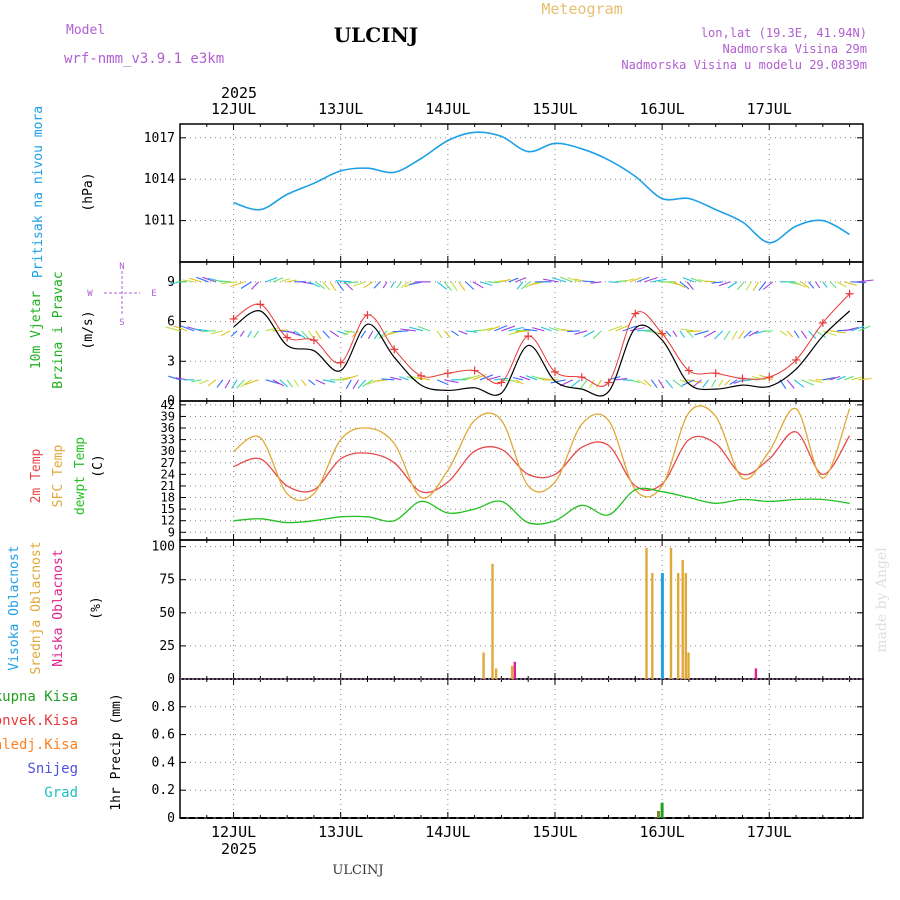  I want to click on compass-letter: W, so click(90, 294).